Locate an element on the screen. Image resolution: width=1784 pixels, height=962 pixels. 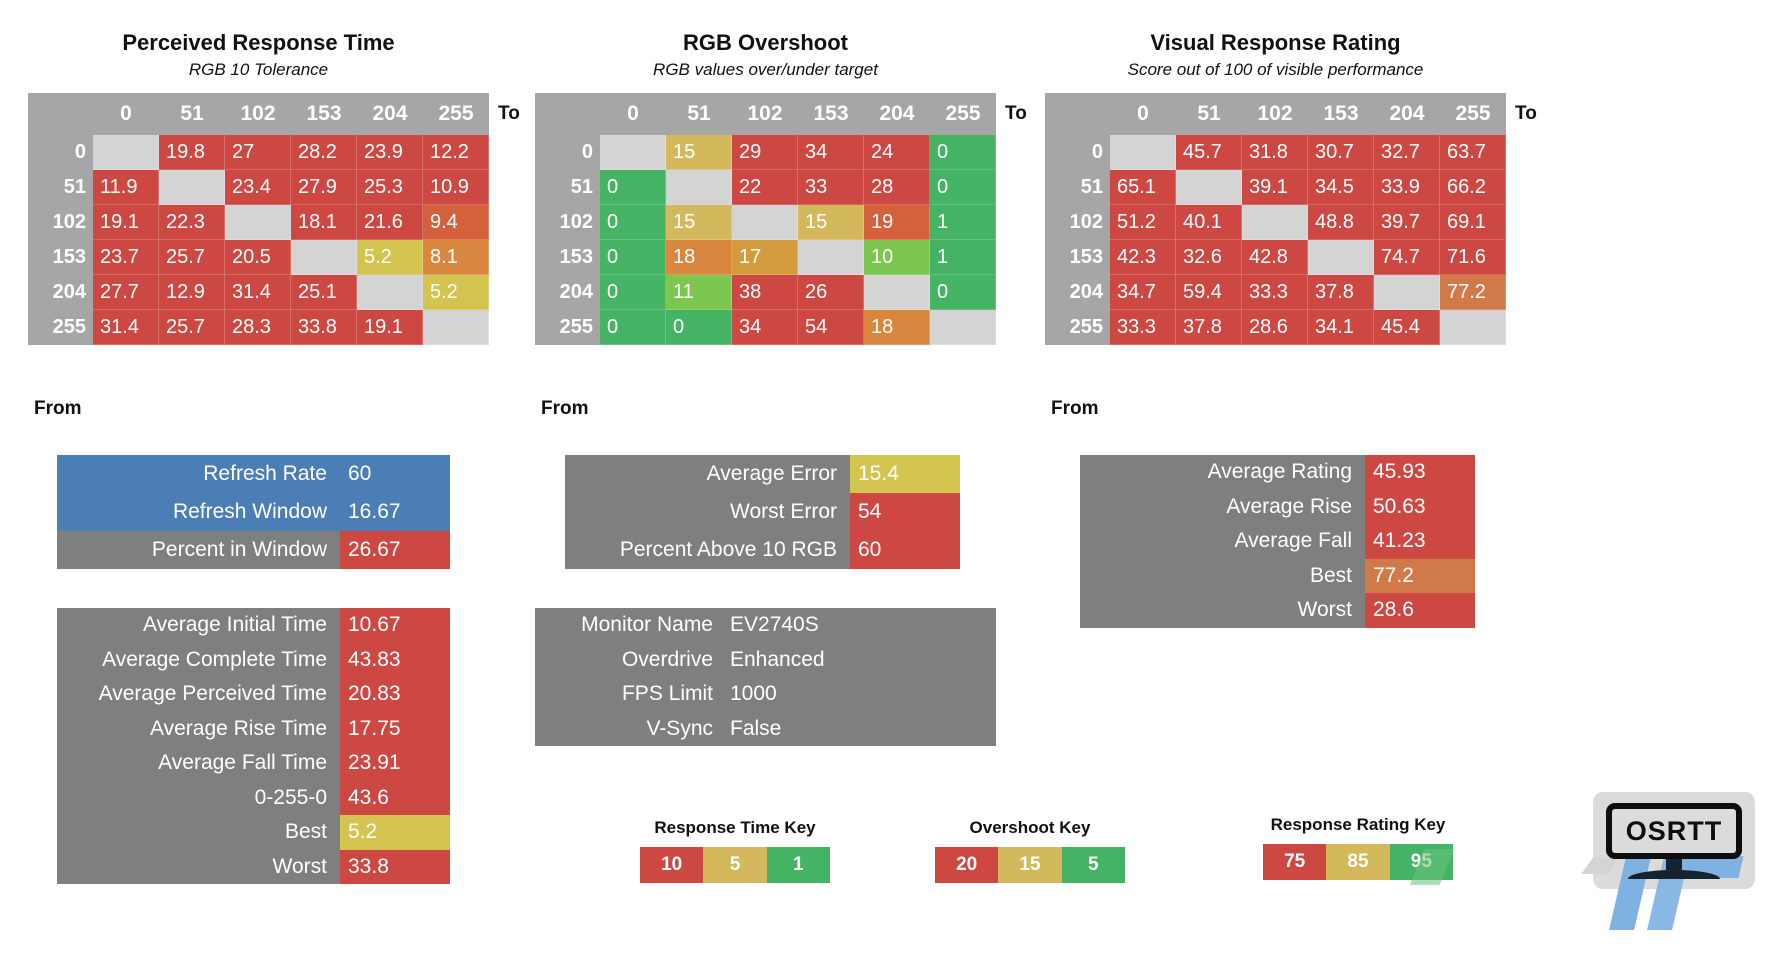
summary-row: Refresh Window 16.67 is located at coordinates (253, 512).